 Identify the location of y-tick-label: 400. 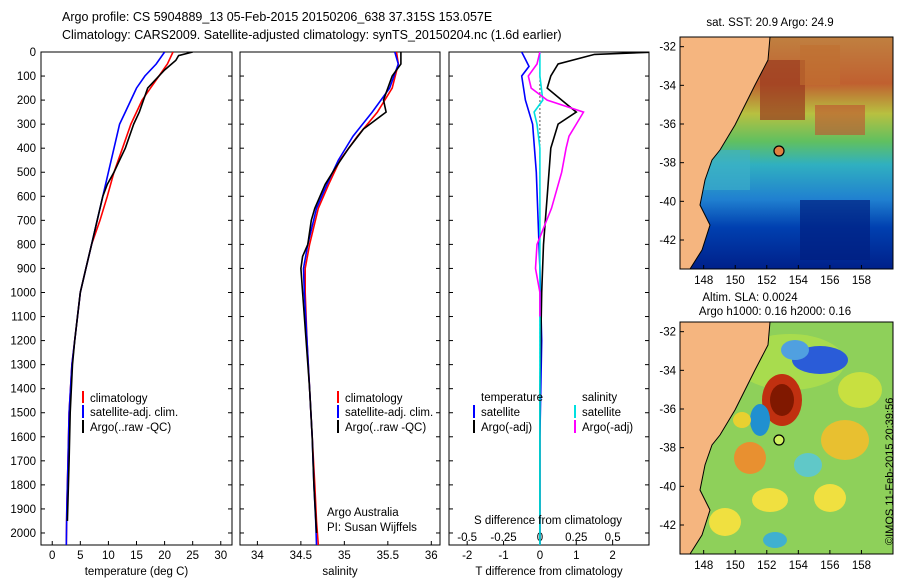
(26, 149).